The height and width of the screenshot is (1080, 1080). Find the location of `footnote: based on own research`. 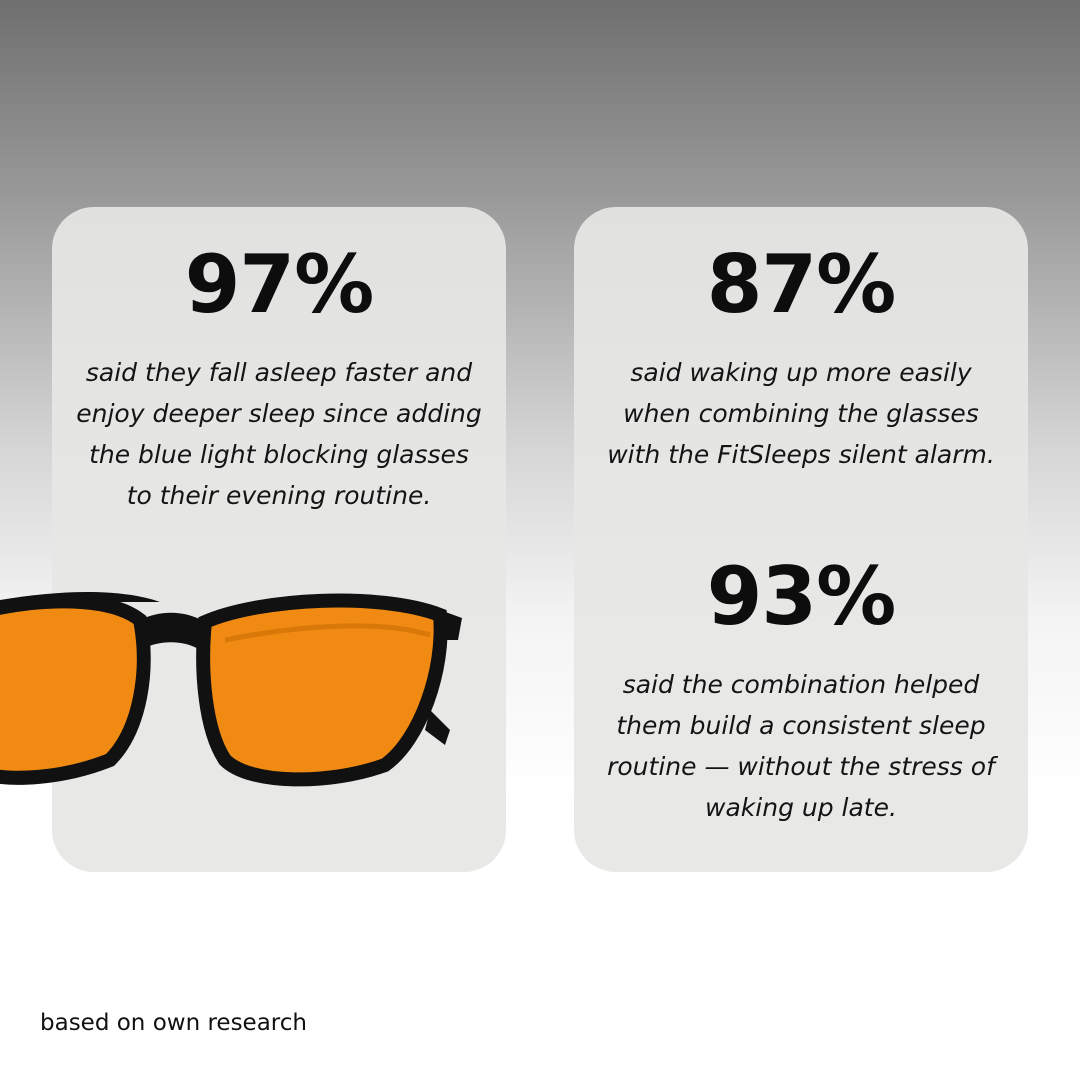

footnote: based on own research is located at coordinates (173, 1023).